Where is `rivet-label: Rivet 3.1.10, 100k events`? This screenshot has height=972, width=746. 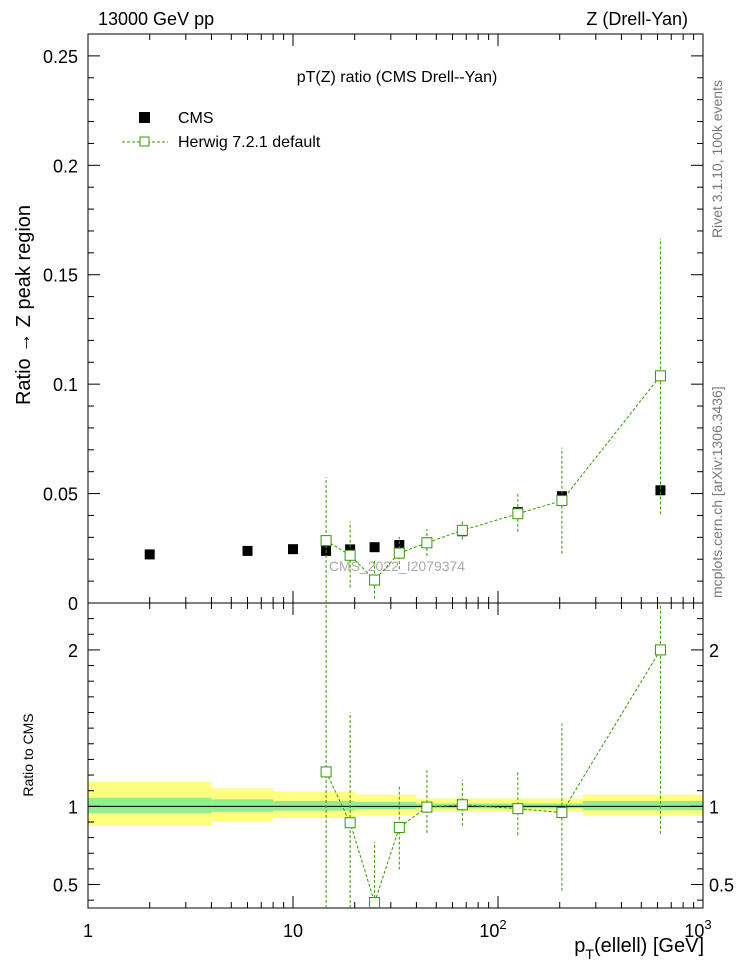 rivet-label: Rivet 3.1.10, 100k events is located at coordinates (717, 159).